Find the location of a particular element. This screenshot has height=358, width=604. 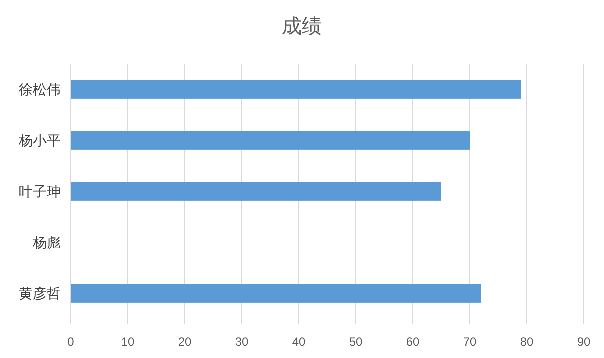

x-tick-label: 20 is located at coordinates (185, 342).